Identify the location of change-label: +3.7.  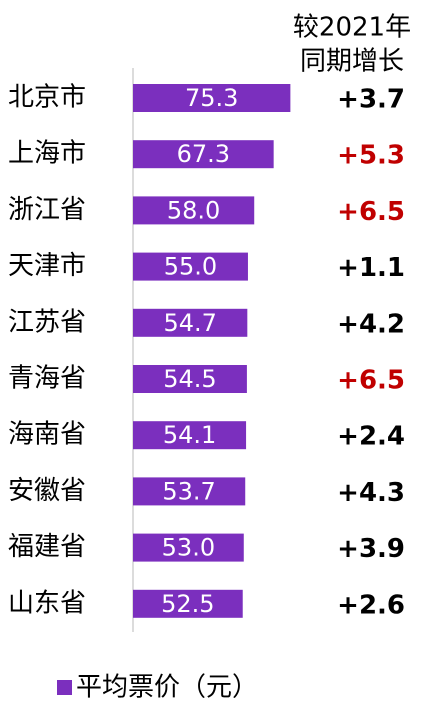
(371, 100).